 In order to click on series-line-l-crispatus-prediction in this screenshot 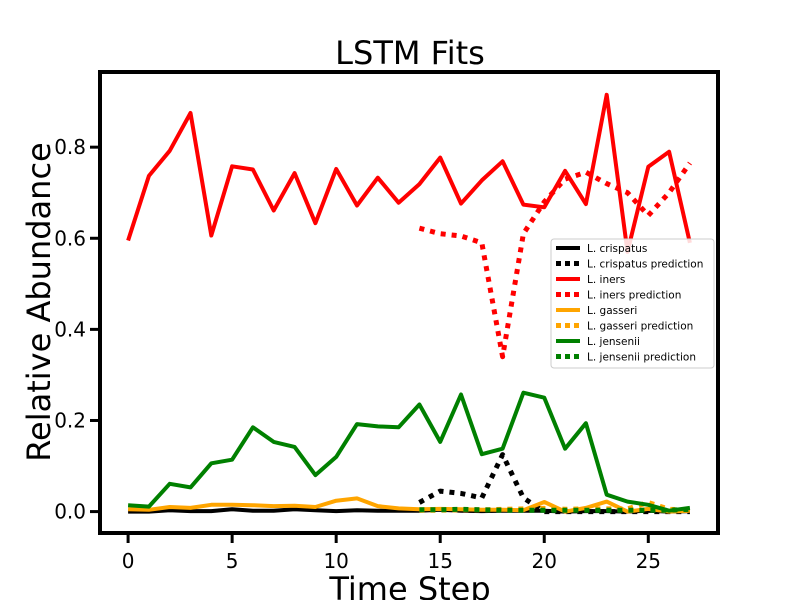, I will do `click(554, 483)`.